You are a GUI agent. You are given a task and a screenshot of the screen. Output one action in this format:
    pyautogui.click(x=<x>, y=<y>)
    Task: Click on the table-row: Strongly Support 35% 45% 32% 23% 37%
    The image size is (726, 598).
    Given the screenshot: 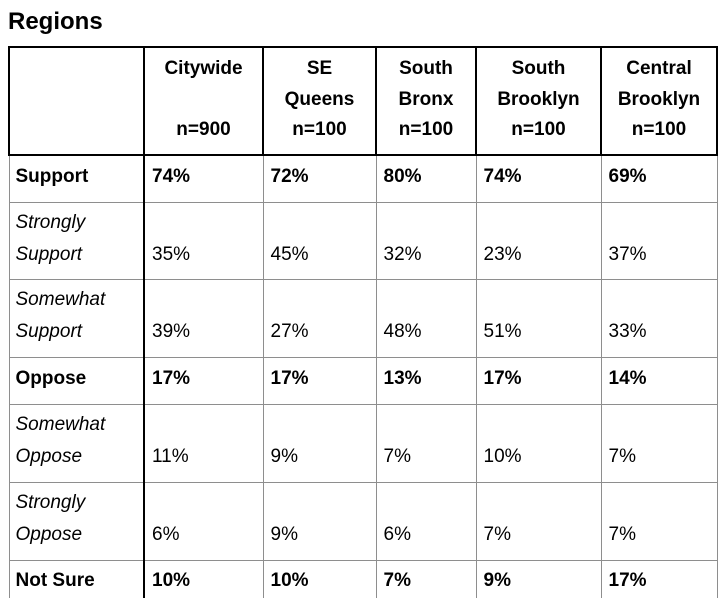 What is the action you would take?
    pyautogui.click(x=363, y=241)
    